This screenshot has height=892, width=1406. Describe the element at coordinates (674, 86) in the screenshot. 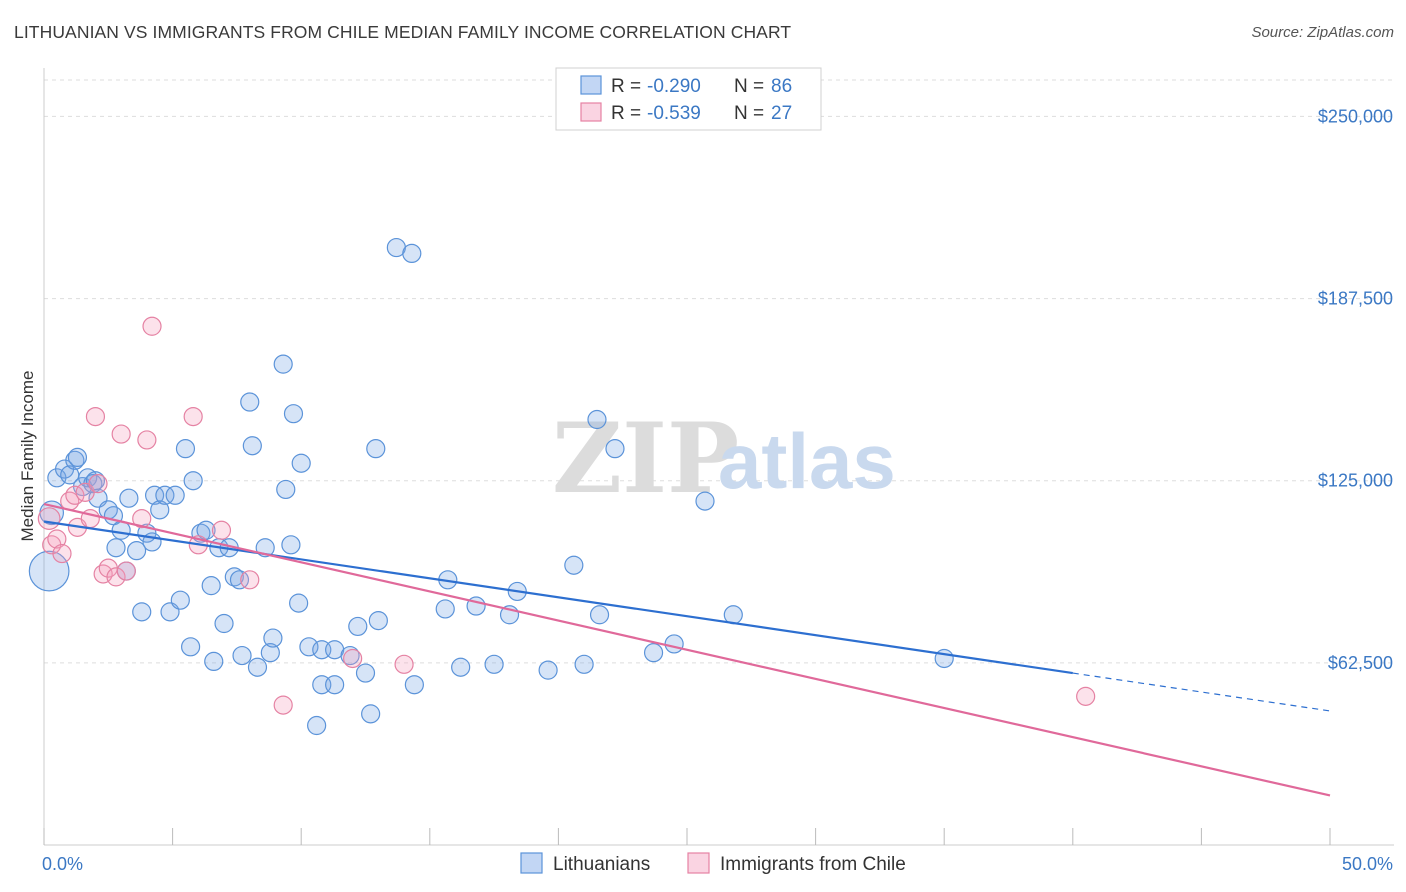

I see `legend-r-value-1: -0.290` at that location.